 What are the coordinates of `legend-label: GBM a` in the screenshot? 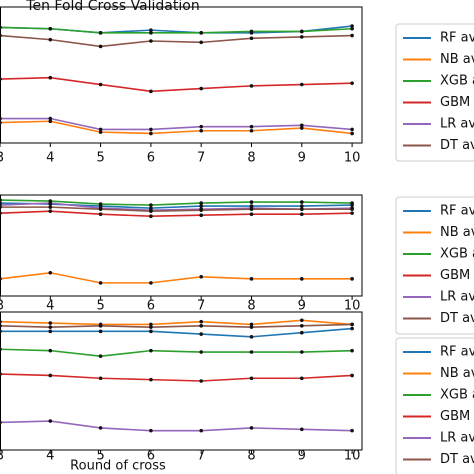 It's located at (457, 416).